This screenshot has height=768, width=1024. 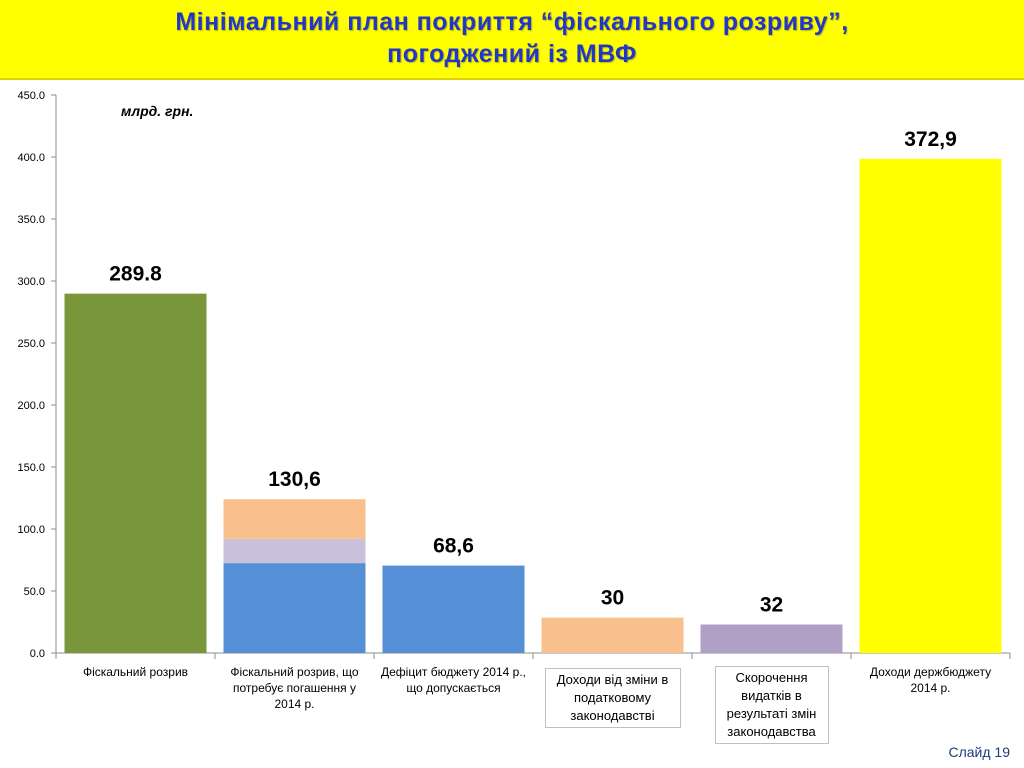 I want to click on bar-value-label: 130,6, so click(x=294, y=479).